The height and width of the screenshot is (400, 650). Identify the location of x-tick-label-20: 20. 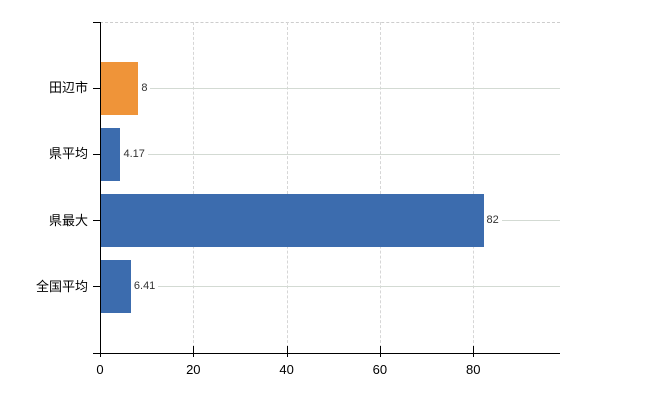
(193, 369).